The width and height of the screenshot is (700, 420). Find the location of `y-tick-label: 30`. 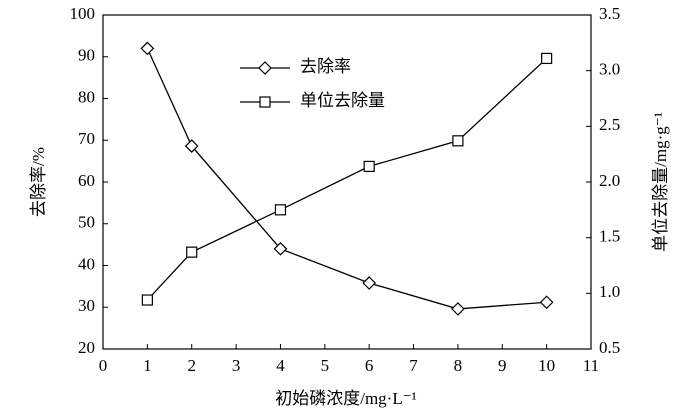

y-tick-label: 30 is located at coordinates (86, 305).